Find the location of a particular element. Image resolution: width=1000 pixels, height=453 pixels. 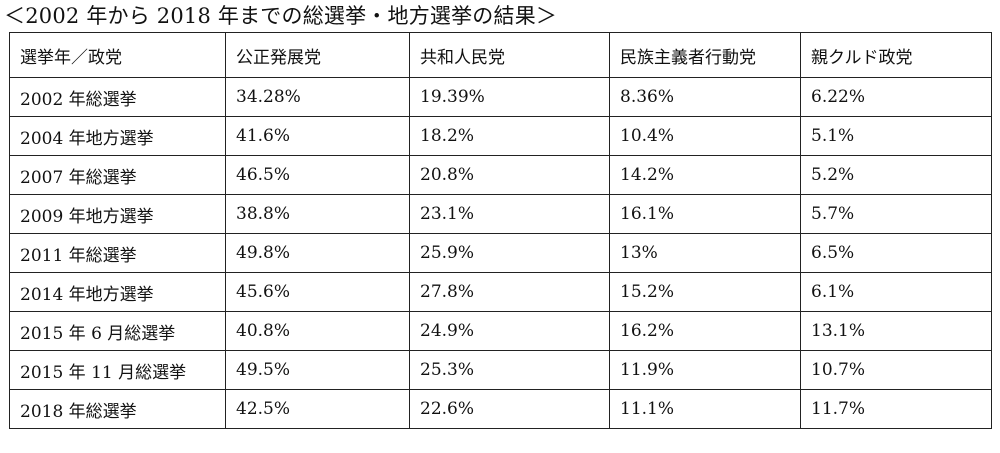

cell-election: 2015 年 6 月総選挙 is located at coordinates (117, 331).